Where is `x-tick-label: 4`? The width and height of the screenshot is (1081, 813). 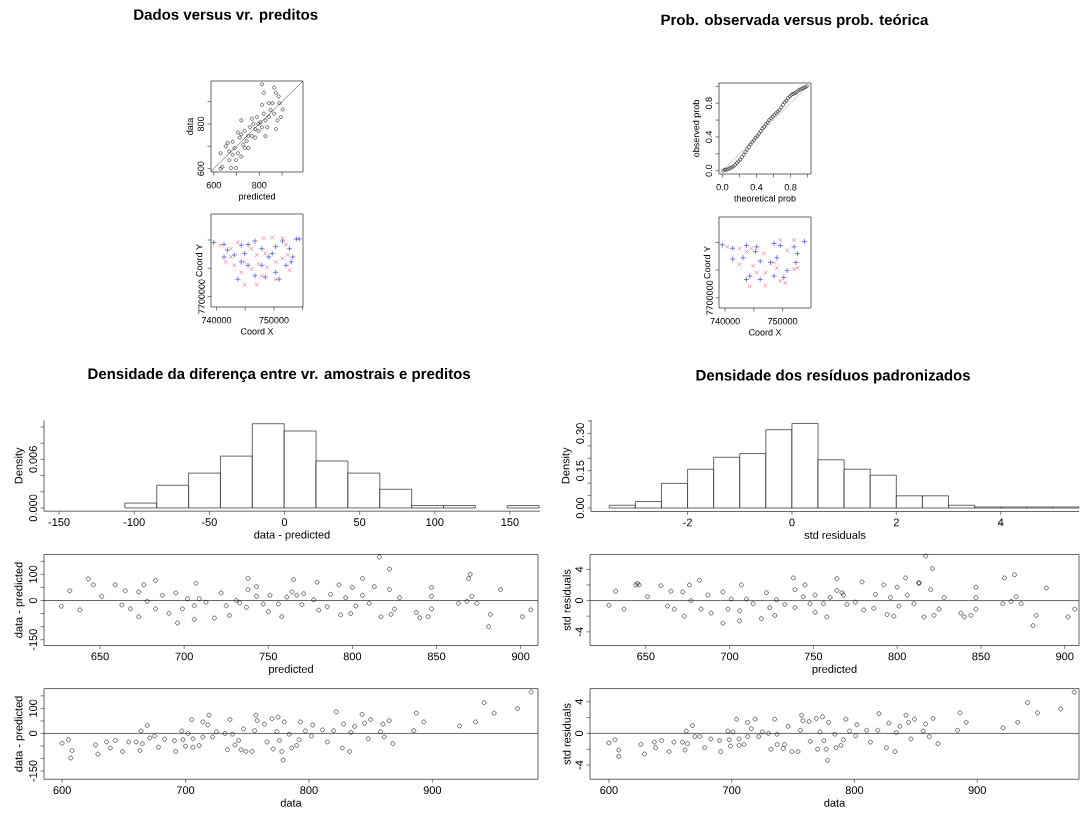 x-tick-label: 4 is located at coordinates (1000, 522).